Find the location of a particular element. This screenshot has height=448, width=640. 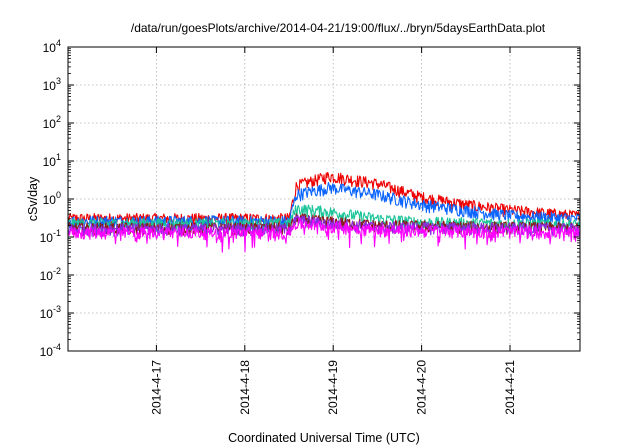

y-tick-label: 10⁻¹ is located at coordinates (50, 236).